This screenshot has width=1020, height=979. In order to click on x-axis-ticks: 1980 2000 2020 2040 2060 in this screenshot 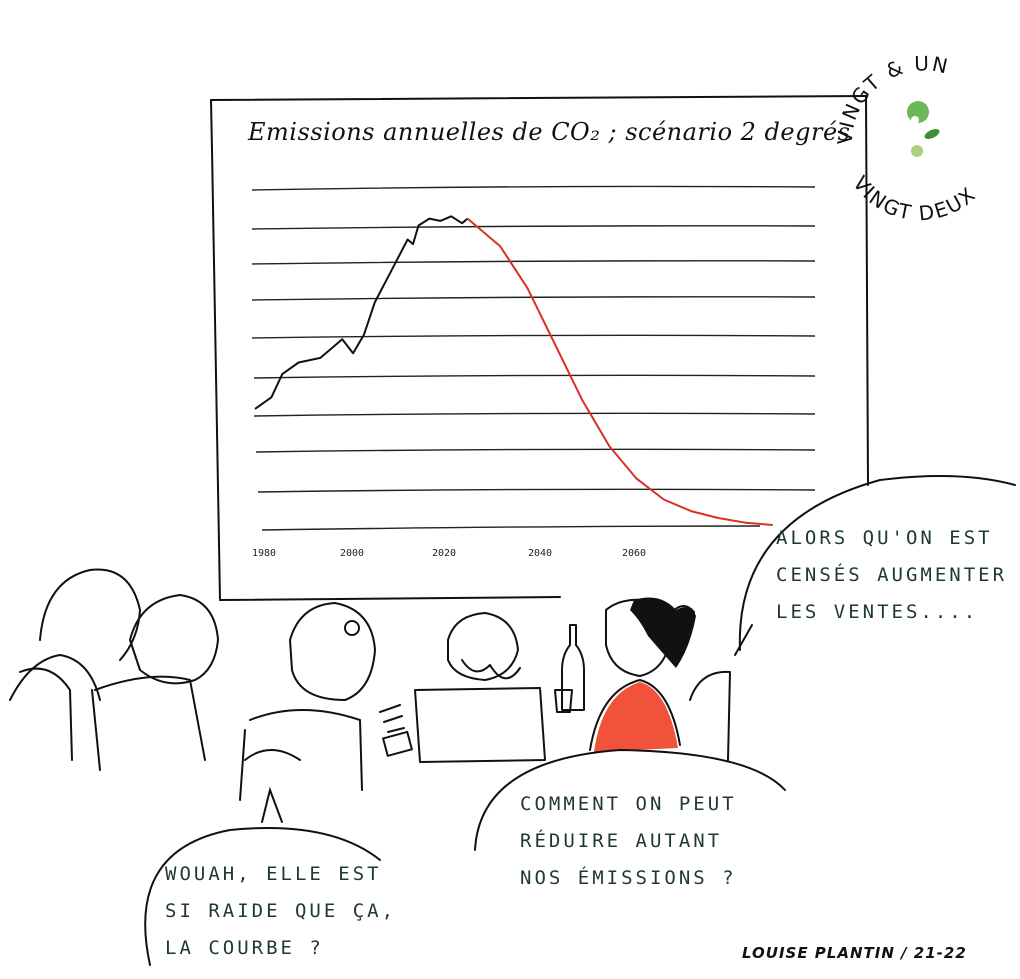, I will do `click(449, 553)`.